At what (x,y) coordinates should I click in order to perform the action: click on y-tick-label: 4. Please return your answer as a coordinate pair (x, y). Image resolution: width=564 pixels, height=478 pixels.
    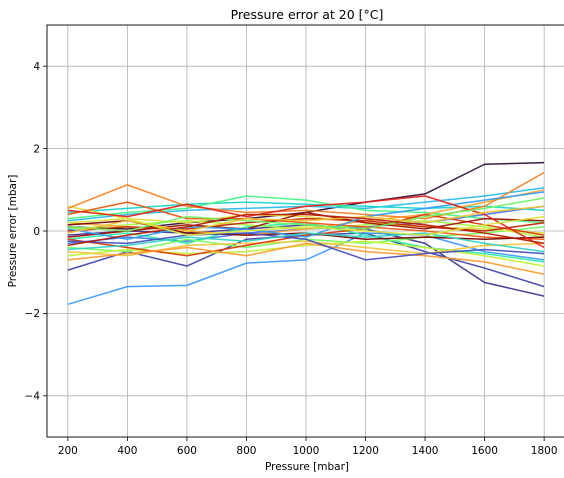
    Looking at the image, I should click on (36, 67).